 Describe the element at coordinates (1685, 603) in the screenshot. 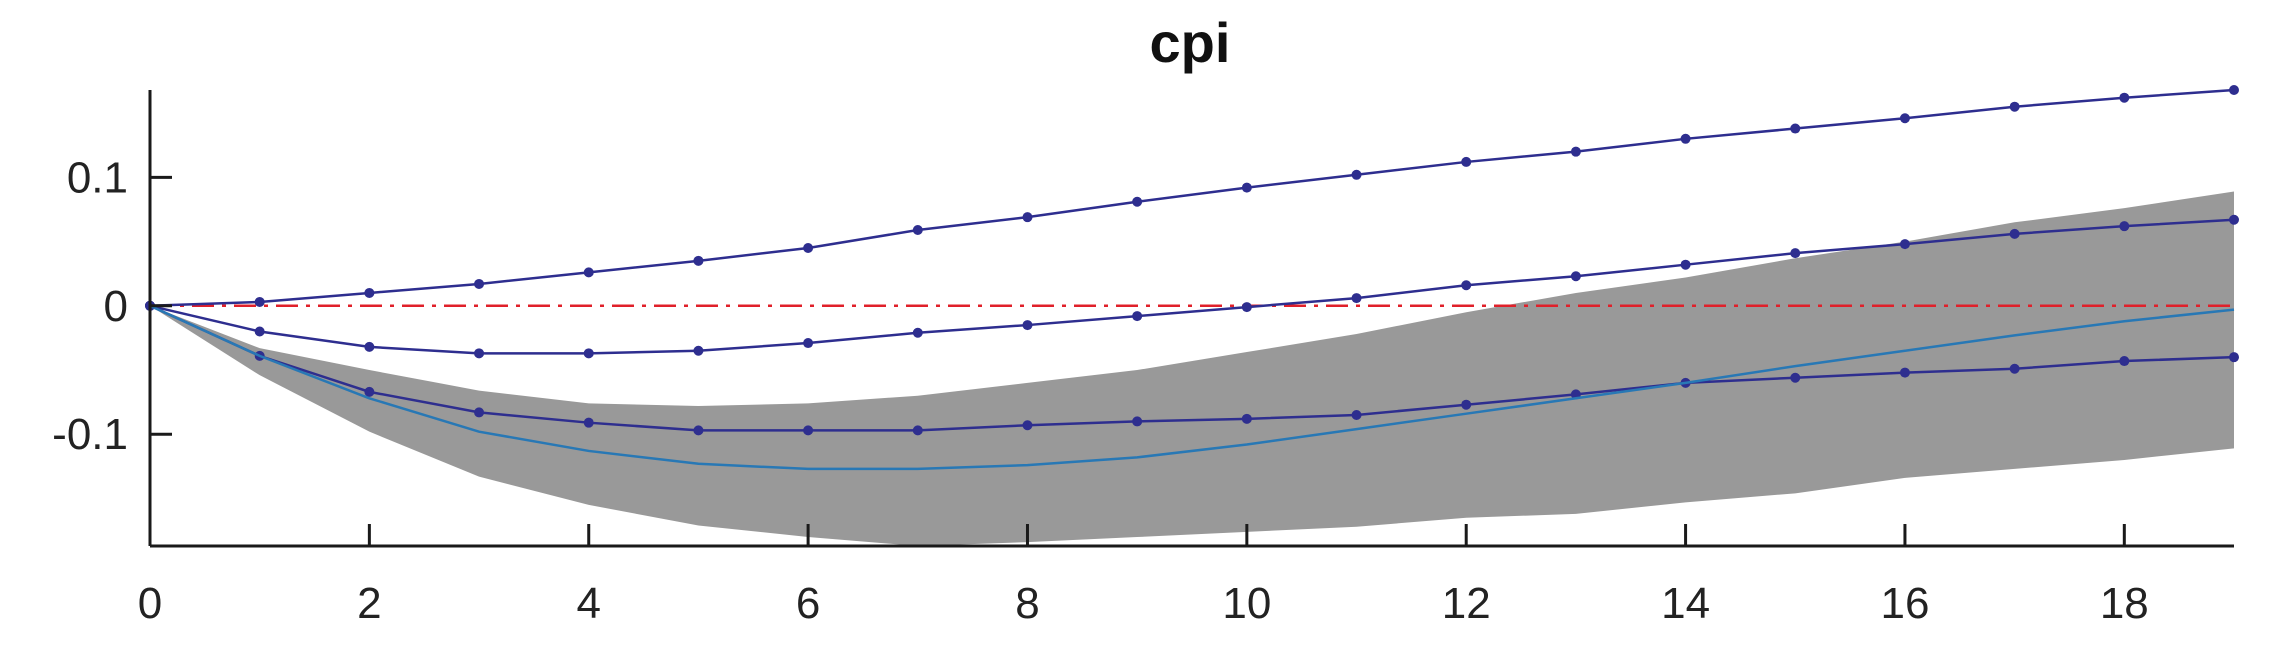

I see `x-tick-label: 14` at that location.